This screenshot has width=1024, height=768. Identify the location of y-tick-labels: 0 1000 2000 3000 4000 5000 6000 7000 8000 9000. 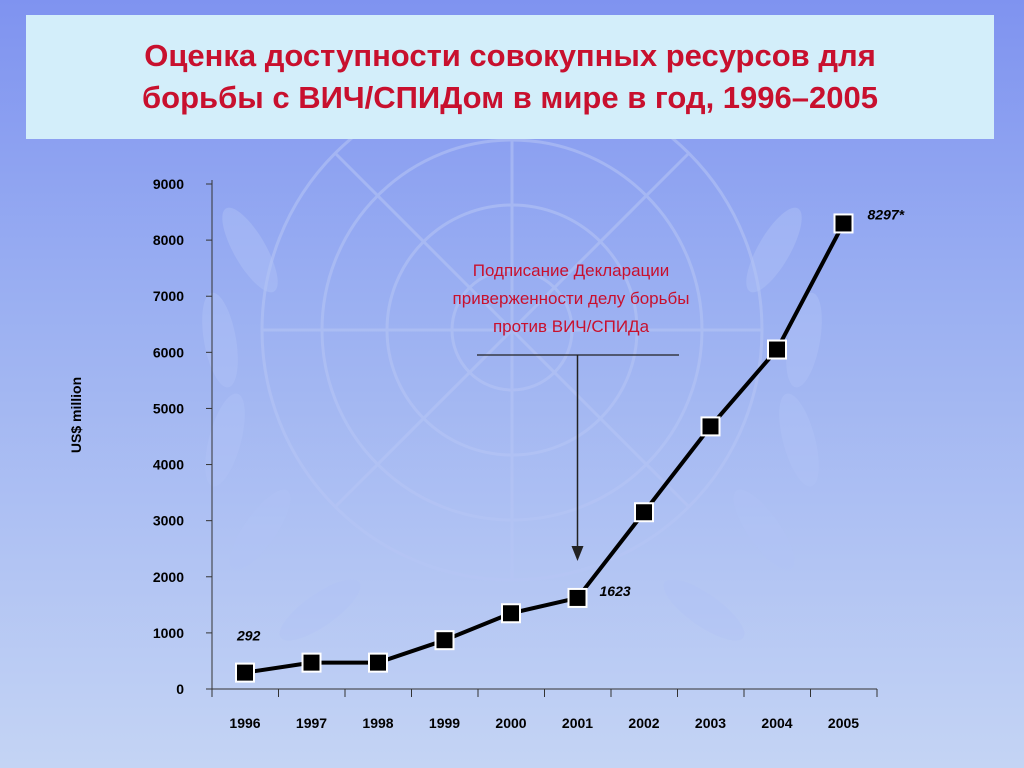
(168, 436).